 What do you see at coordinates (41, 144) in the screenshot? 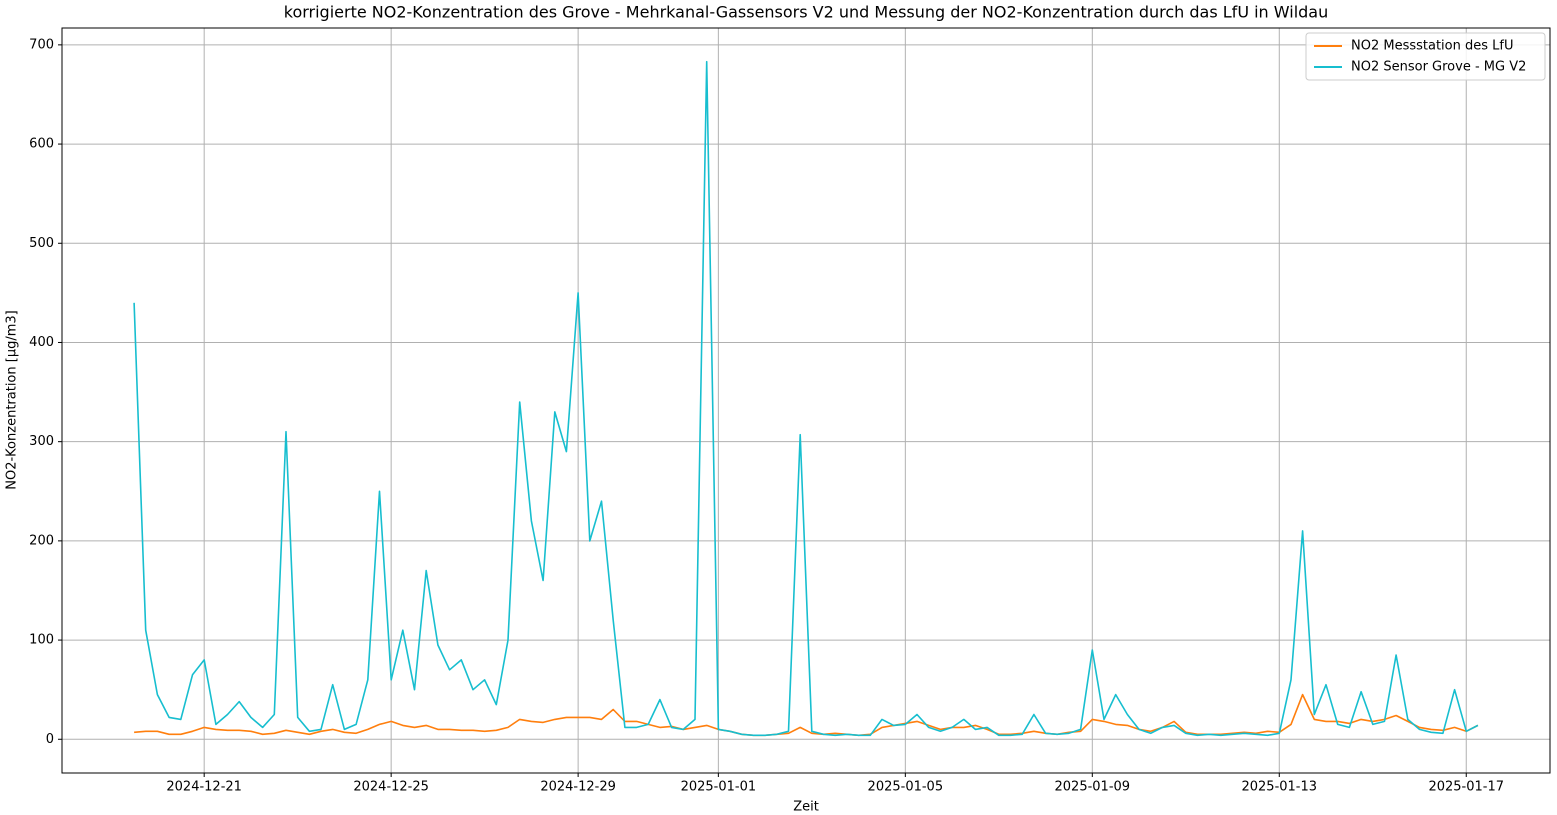
I see `y-tick-label: 600` at bounding box center [41, 144].